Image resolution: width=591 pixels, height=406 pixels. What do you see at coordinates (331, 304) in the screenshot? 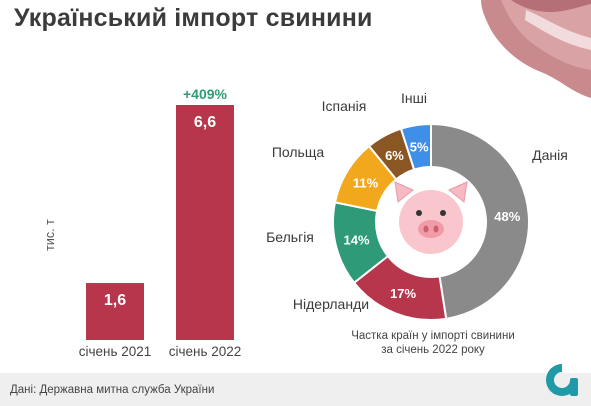
I see `slice-name-label: Нідерланди` at bounding box center [331, 304].